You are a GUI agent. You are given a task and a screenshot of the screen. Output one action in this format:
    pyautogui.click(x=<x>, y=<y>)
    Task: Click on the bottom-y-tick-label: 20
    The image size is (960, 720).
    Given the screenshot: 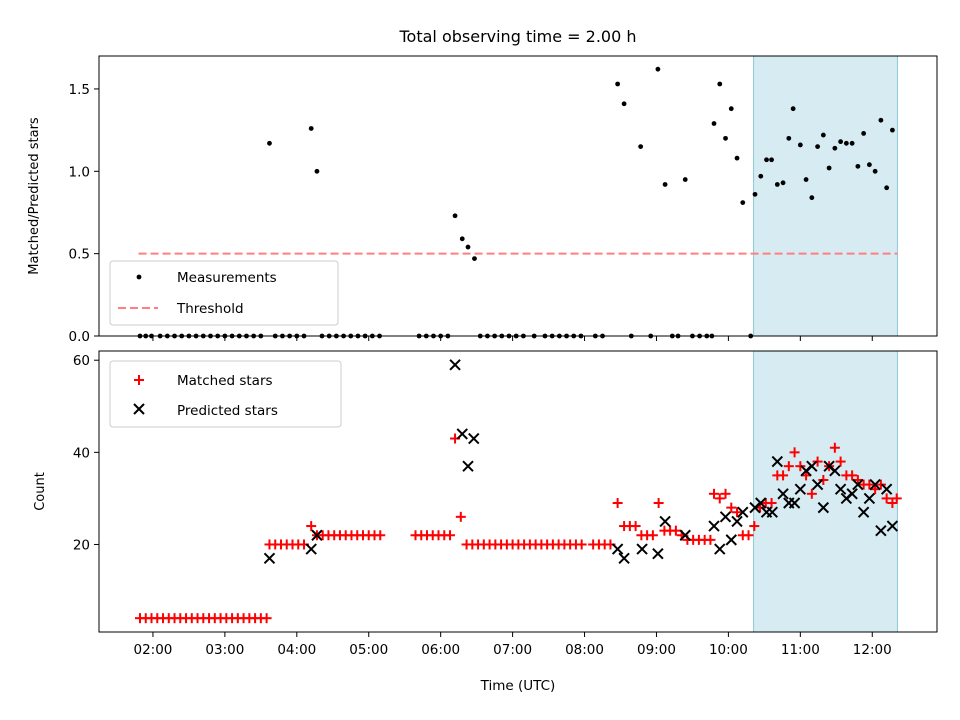 What is the action you would take?
    pyautogui.click(x=81, y=545)
    